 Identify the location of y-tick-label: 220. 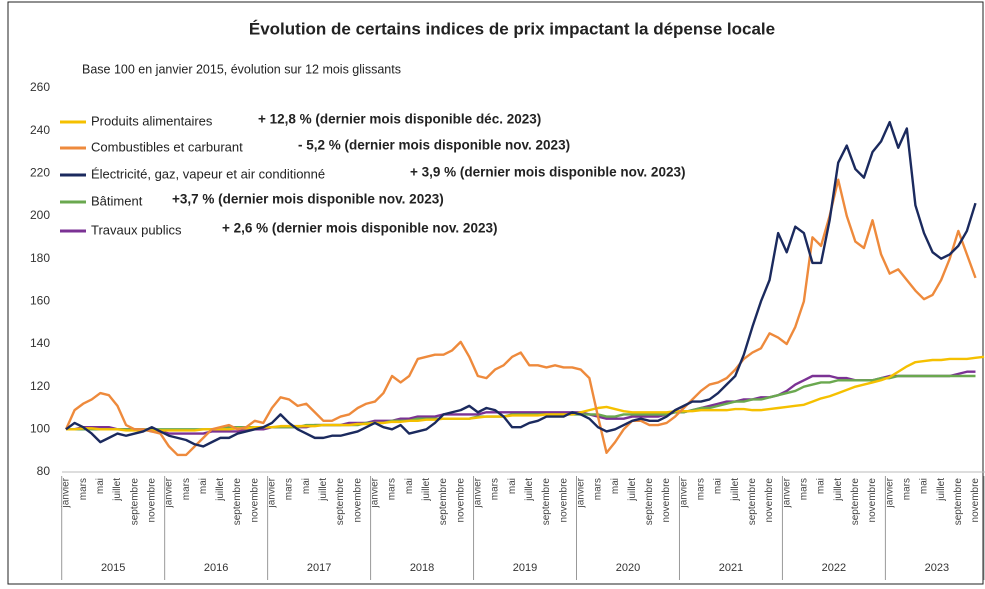
(40, 173).